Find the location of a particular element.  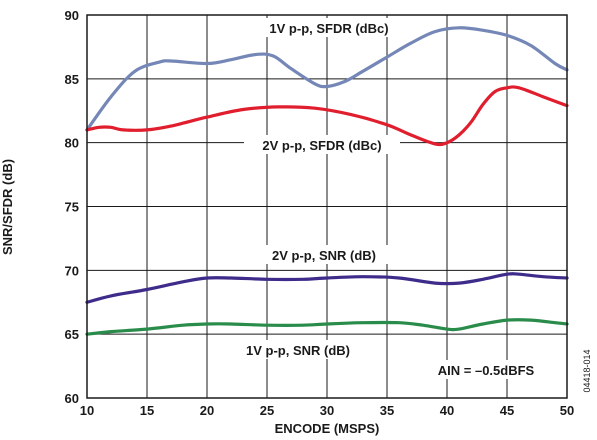

label-2v-snr: 2V p-p, SNR (dB) is located at coordinates (324, 254).